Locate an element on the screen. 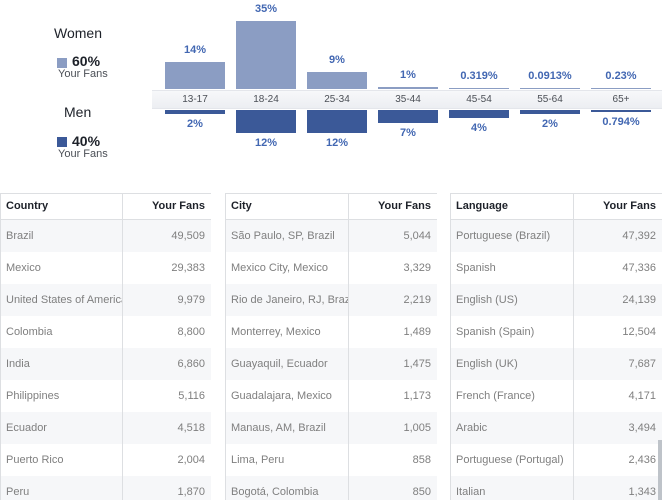  cell-name: Portuguese (Brazil) is located at coordinates (512, 236).